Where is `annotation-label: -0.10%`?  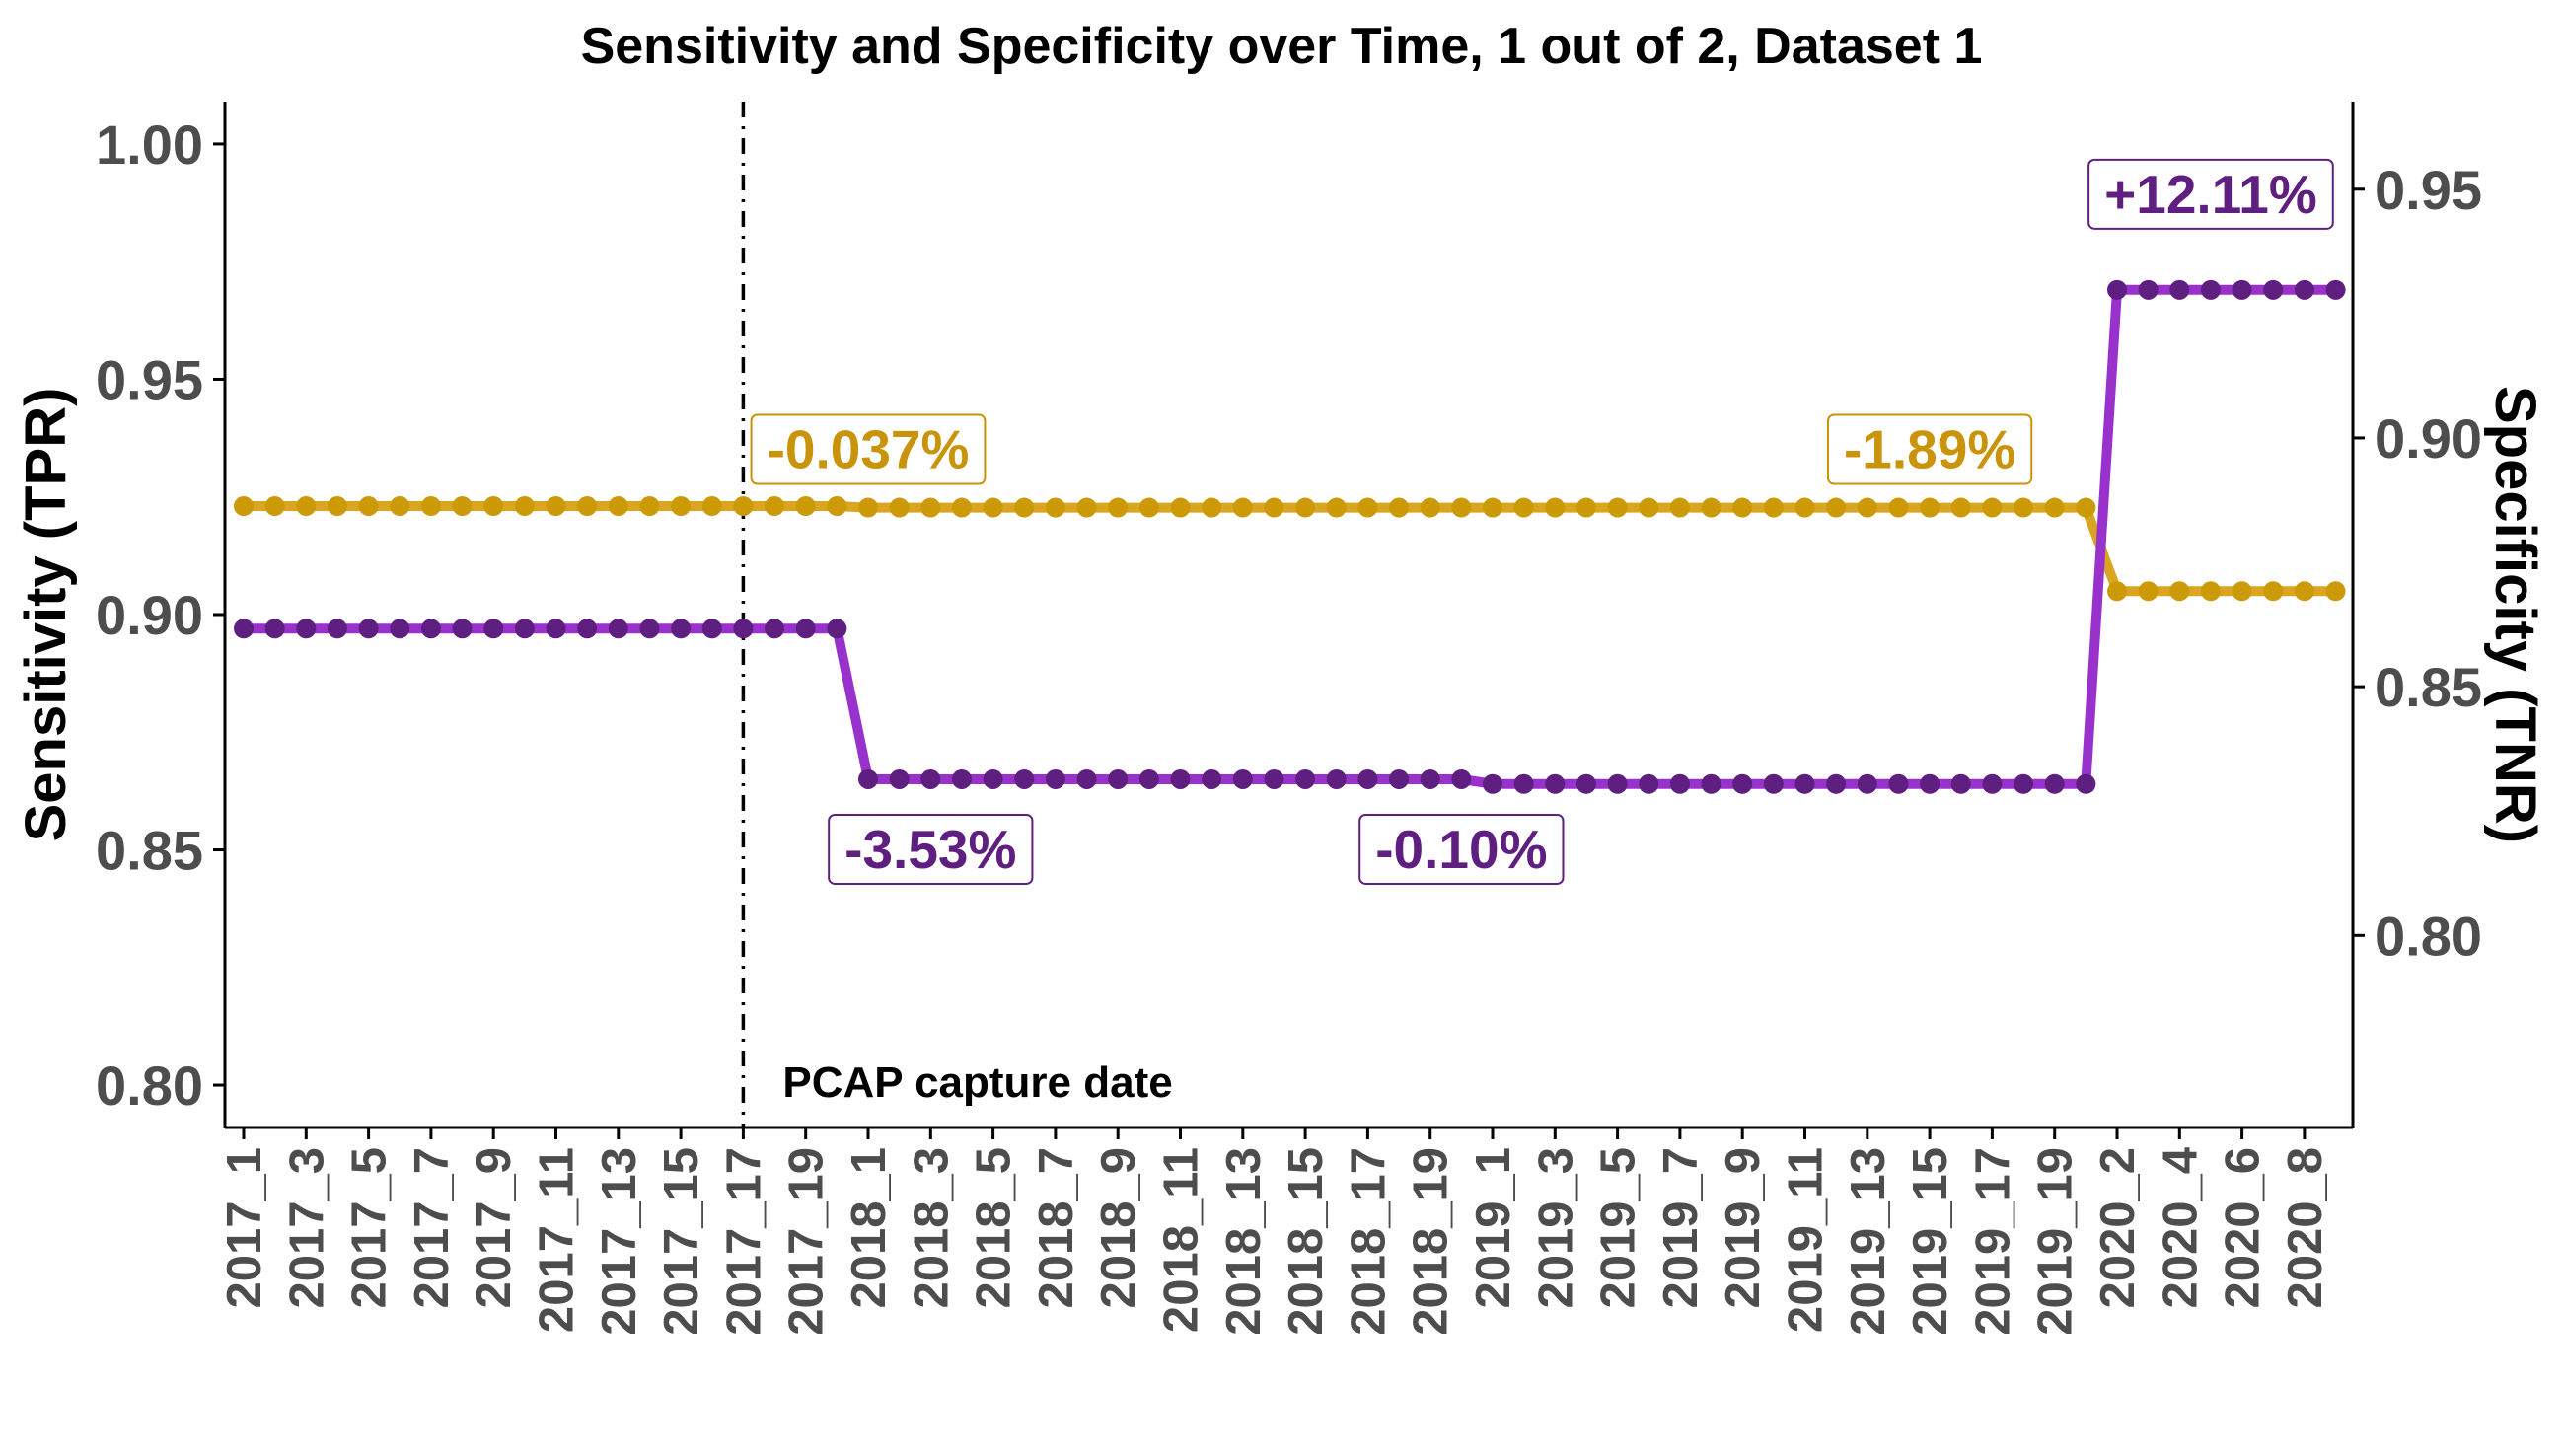
annotation-label: -0.10% is located at coordinates (1461, 849).